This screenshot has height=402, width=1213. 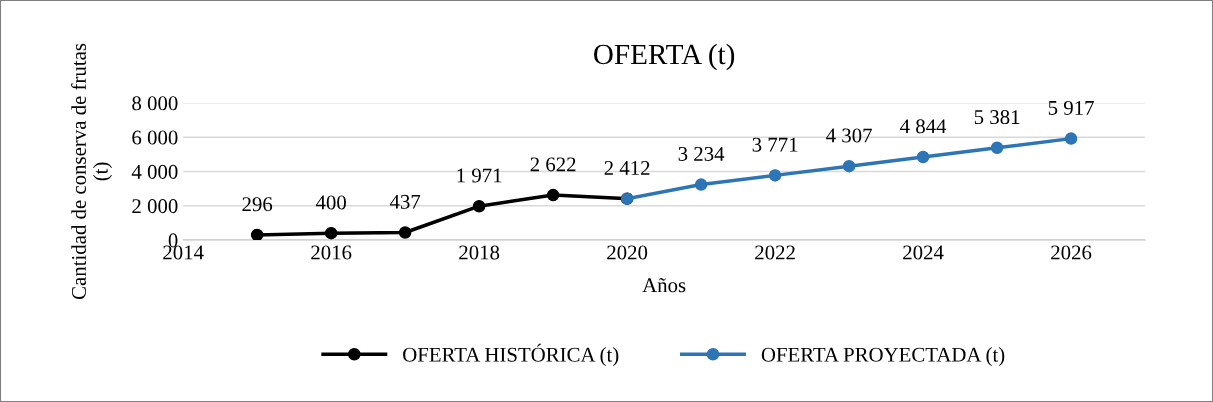 What do you see at coordinates (923, 126) in the screenshot?
I see `data-label: 4 844` at bounding box center [923, 126].